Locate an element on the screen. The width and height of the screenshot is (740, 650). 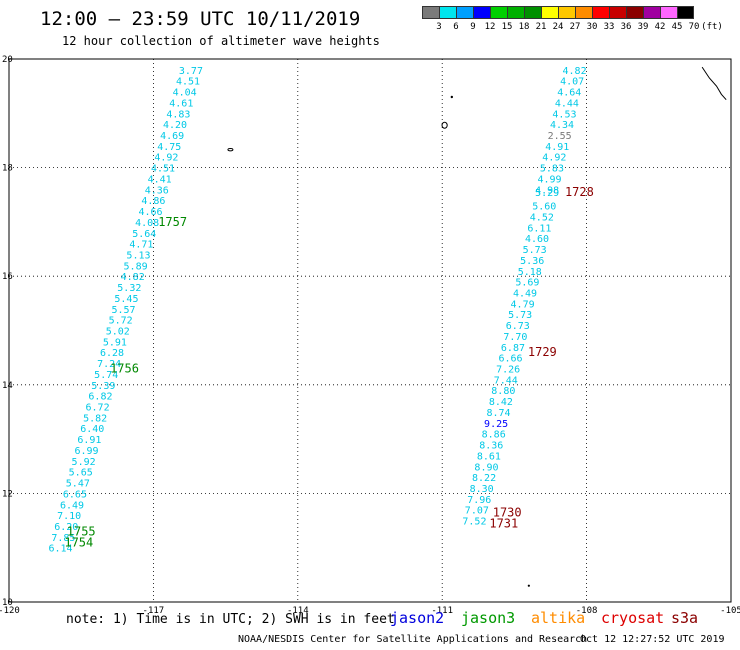
lat-tick-label: 14 is located at coordinates (7, 386).